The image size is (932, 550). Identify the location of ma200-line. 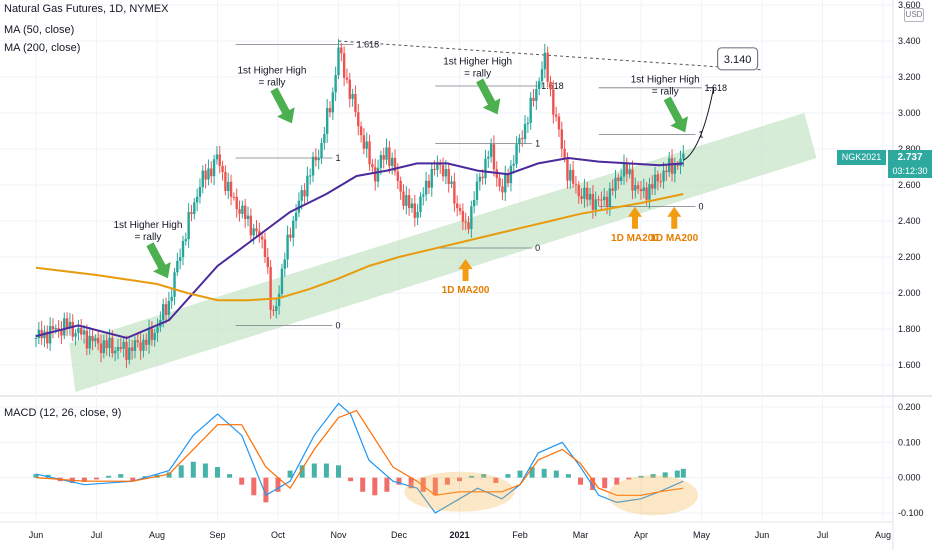
(359, 247).